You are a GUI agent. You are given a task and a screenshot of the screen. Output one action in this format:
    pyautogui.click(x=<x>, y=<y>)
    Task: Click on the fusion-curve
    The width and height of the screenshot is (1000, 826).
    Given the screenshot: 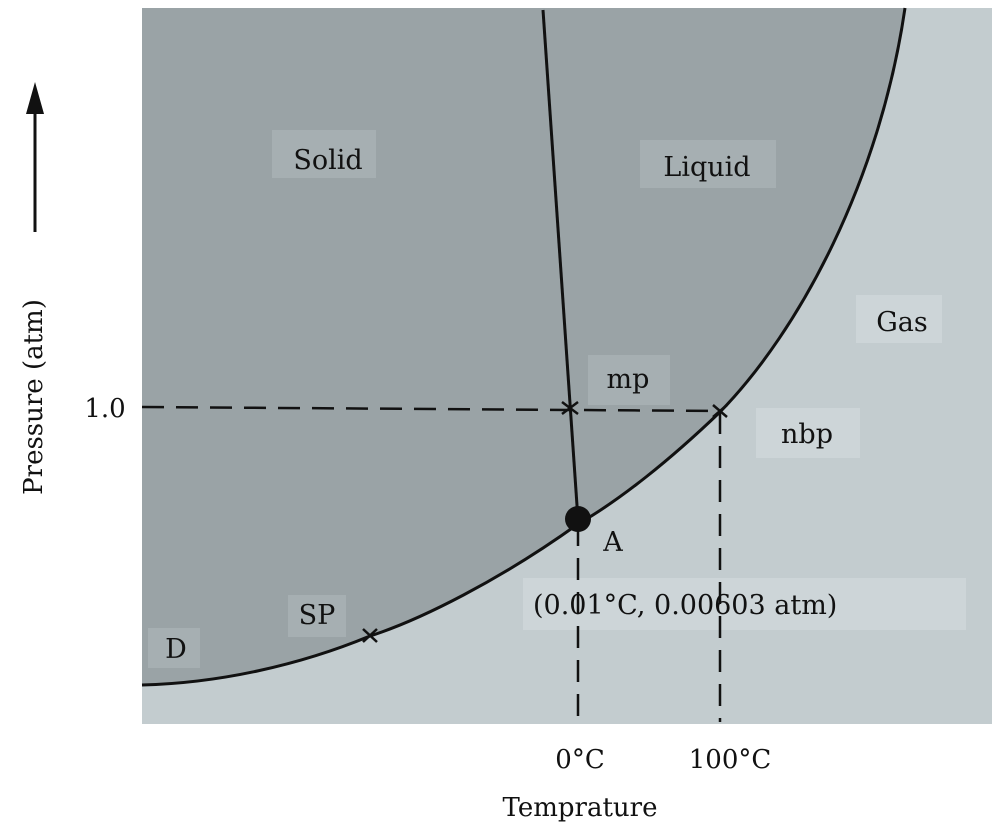 What is the action you would take?
    pyautogui.click(x=560, y=265)
    